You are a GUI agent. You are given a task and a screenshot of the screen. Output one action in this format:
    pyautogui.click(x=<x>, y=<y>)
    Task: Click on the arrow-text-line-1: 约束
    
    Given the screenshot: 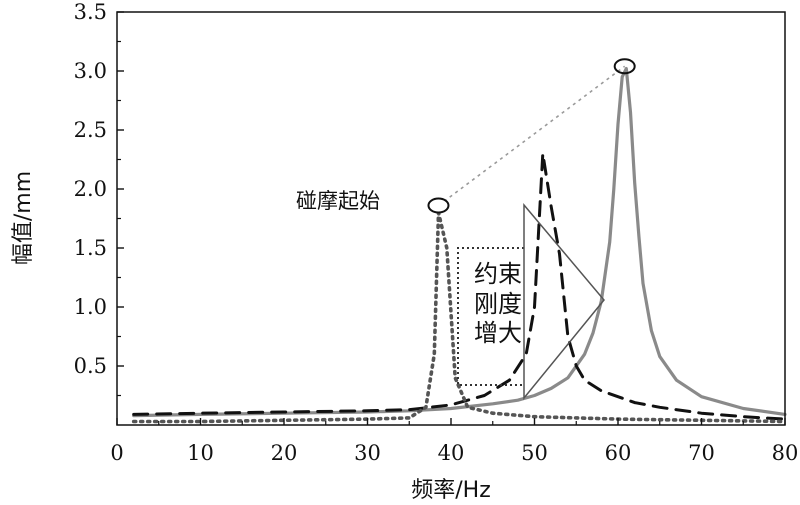 What is the action you would take?
    pyautogui.click(x=498, y=274)
    